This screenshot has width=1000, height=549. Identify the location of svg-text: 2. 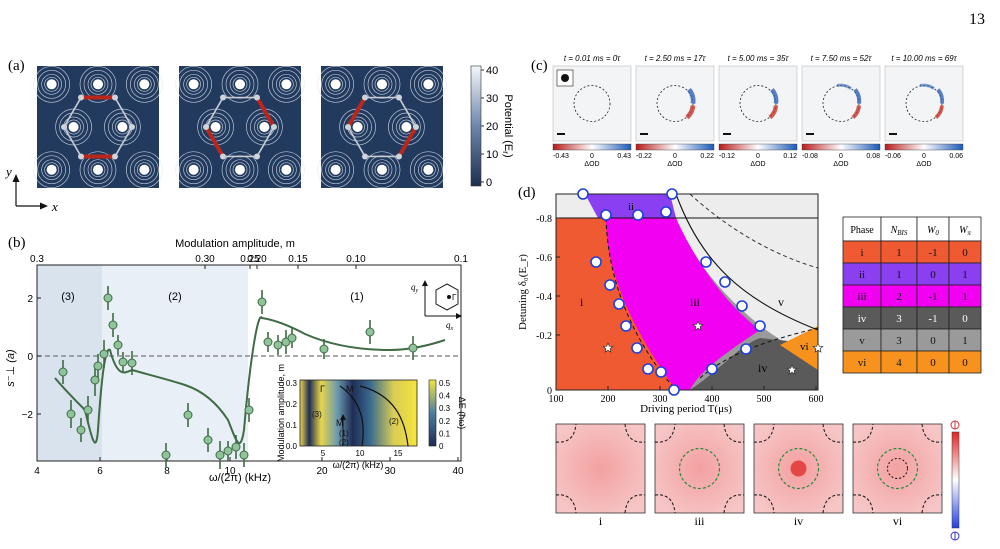
(30, 299).